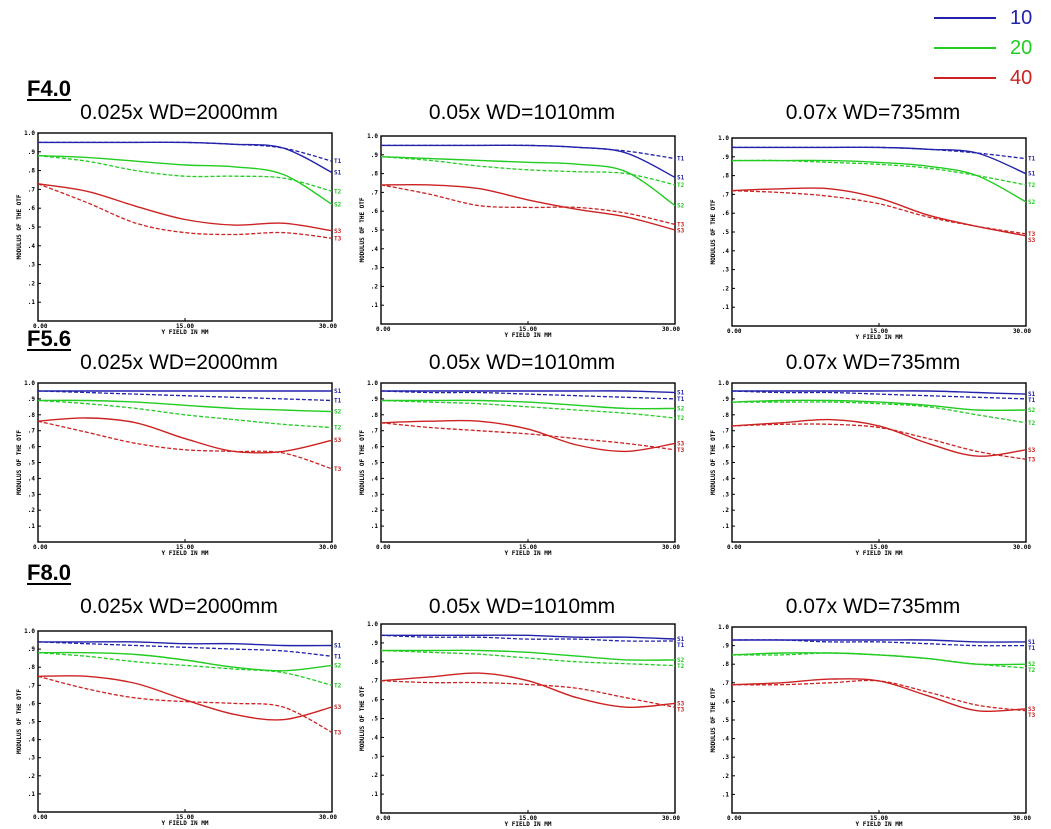 This screenshot has width=1051, height=829. Describe the element at coordinates (986, 18) in the screenshot. I see `legend-item-10: 10` at that location.